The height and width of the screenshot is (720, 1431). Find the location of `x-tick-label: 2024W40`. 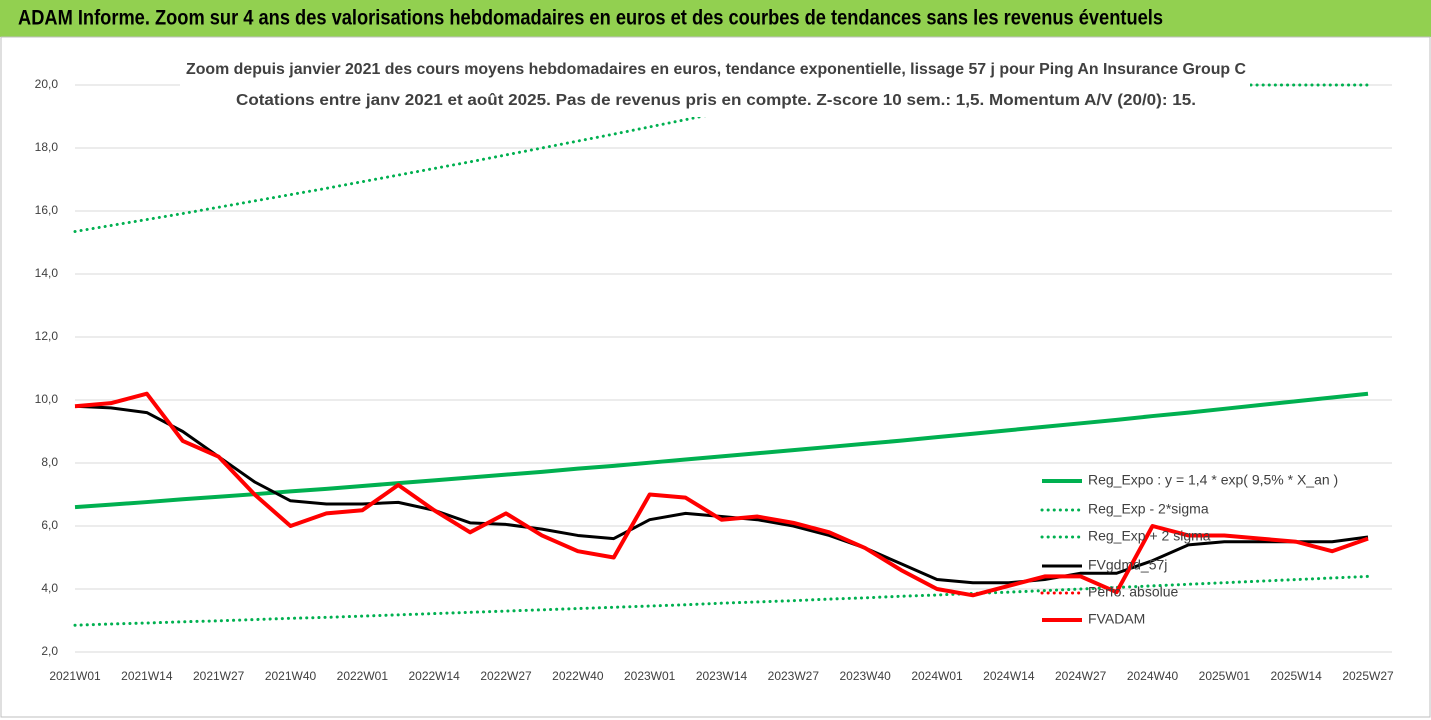

x-tick-label: 2024W40 is located at coordinates (1153, 676).